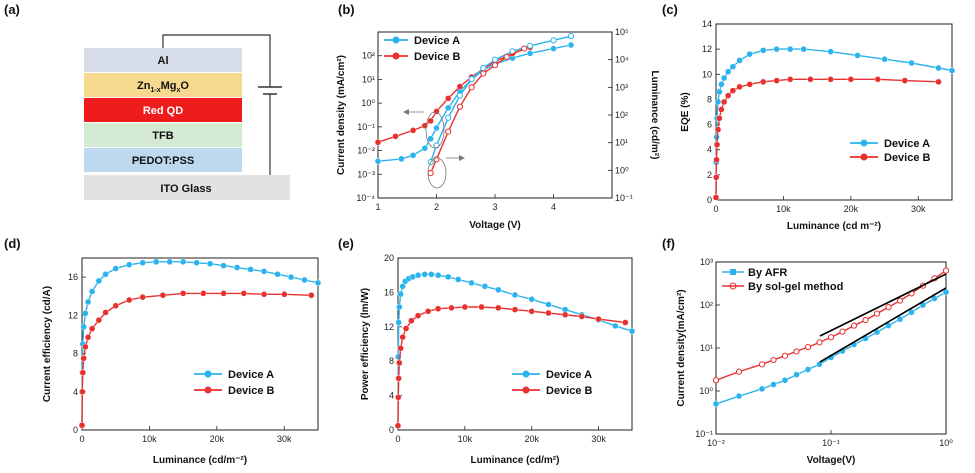  Describe the element at coordinates (163, 111) in the screenshot. I see `layer-red-qd-label: Red QD` at that location.